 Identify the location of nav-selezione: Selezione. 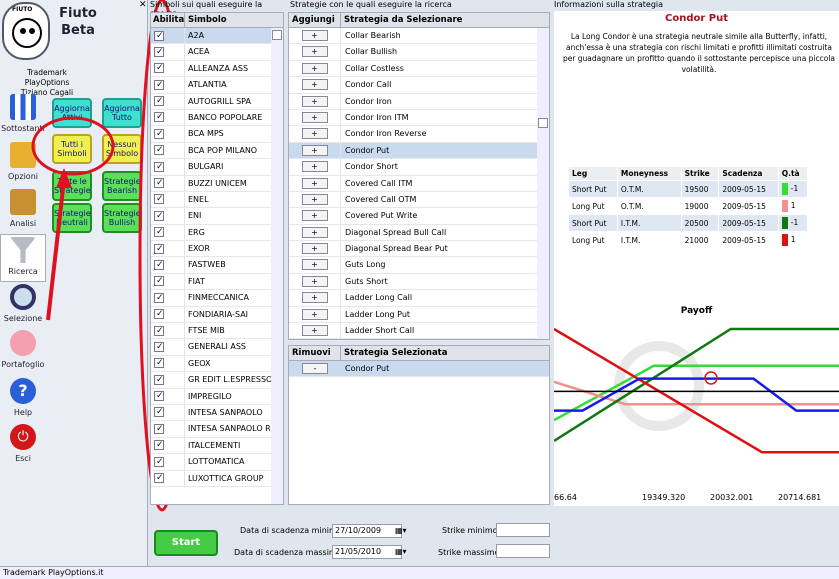
(23, 306).